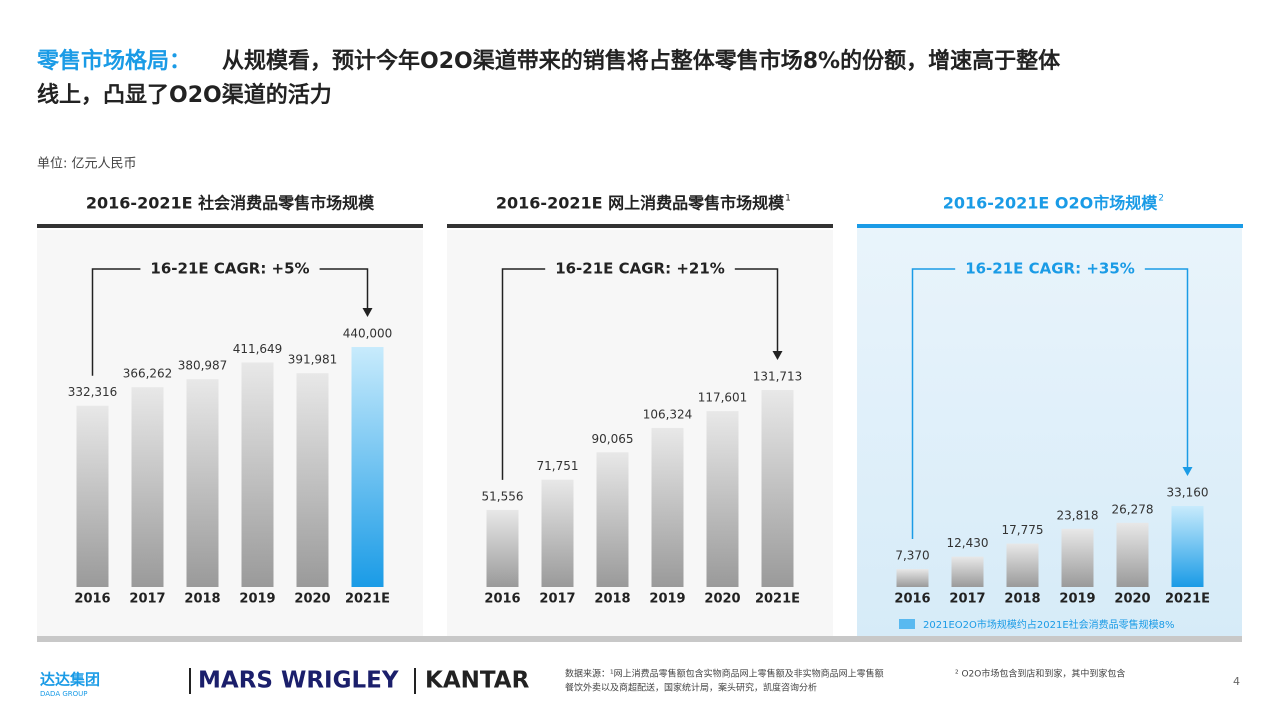  What do you see at coordinates (723, 398) in the screenshot?
I see `data-label: 117,601` at bounding box center [723, 398].